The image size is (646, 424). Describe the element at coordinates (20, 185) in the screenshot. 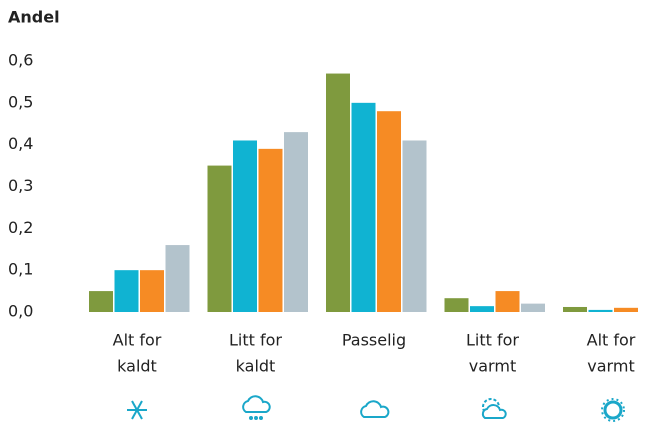

I see `y-tick-label: 0,3` at that location.